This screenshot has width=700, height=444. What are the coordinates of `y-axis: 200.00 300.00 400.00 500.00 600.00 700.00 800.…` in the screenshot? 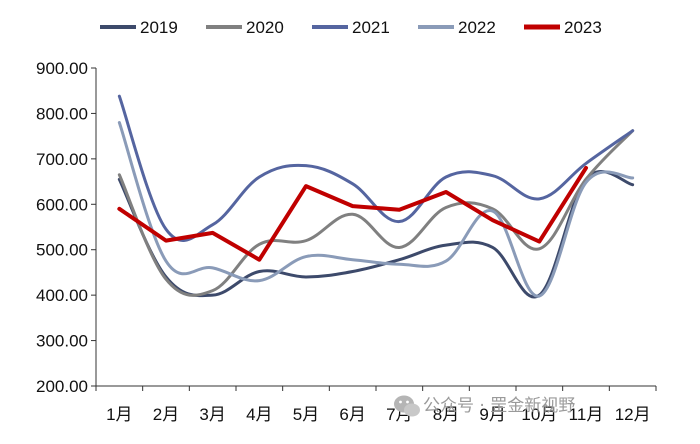 It's located at (66, 227).